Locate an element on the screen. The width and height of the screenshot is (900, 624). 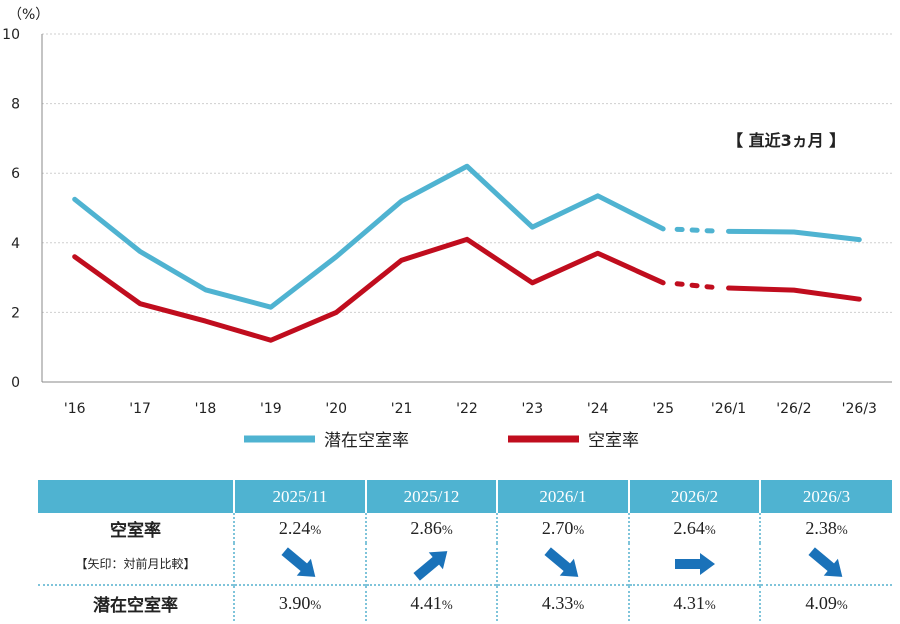
header-month: 2026/2 is located at coordinates (694, 496).